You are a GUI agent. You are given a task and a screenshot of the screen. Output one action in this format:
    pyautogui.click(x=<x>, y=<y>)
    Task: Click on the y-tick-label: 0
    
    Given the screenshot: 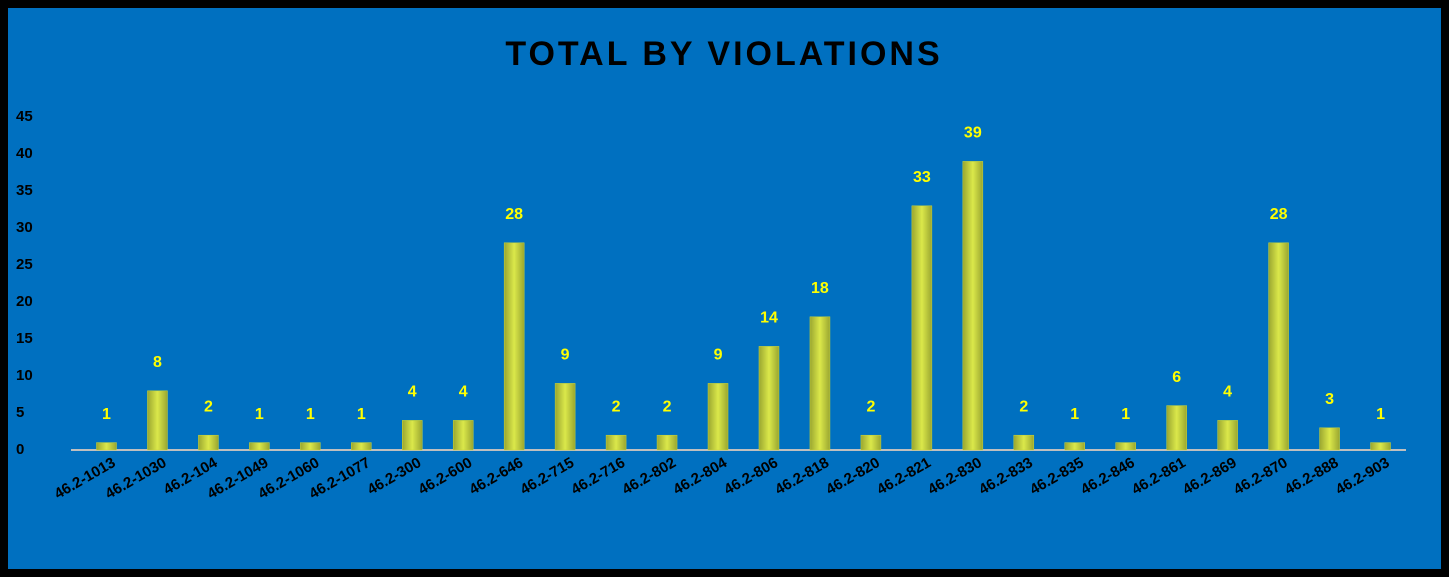 What is the action you would take?
    pyautogui.click(x=20, y=449)
    